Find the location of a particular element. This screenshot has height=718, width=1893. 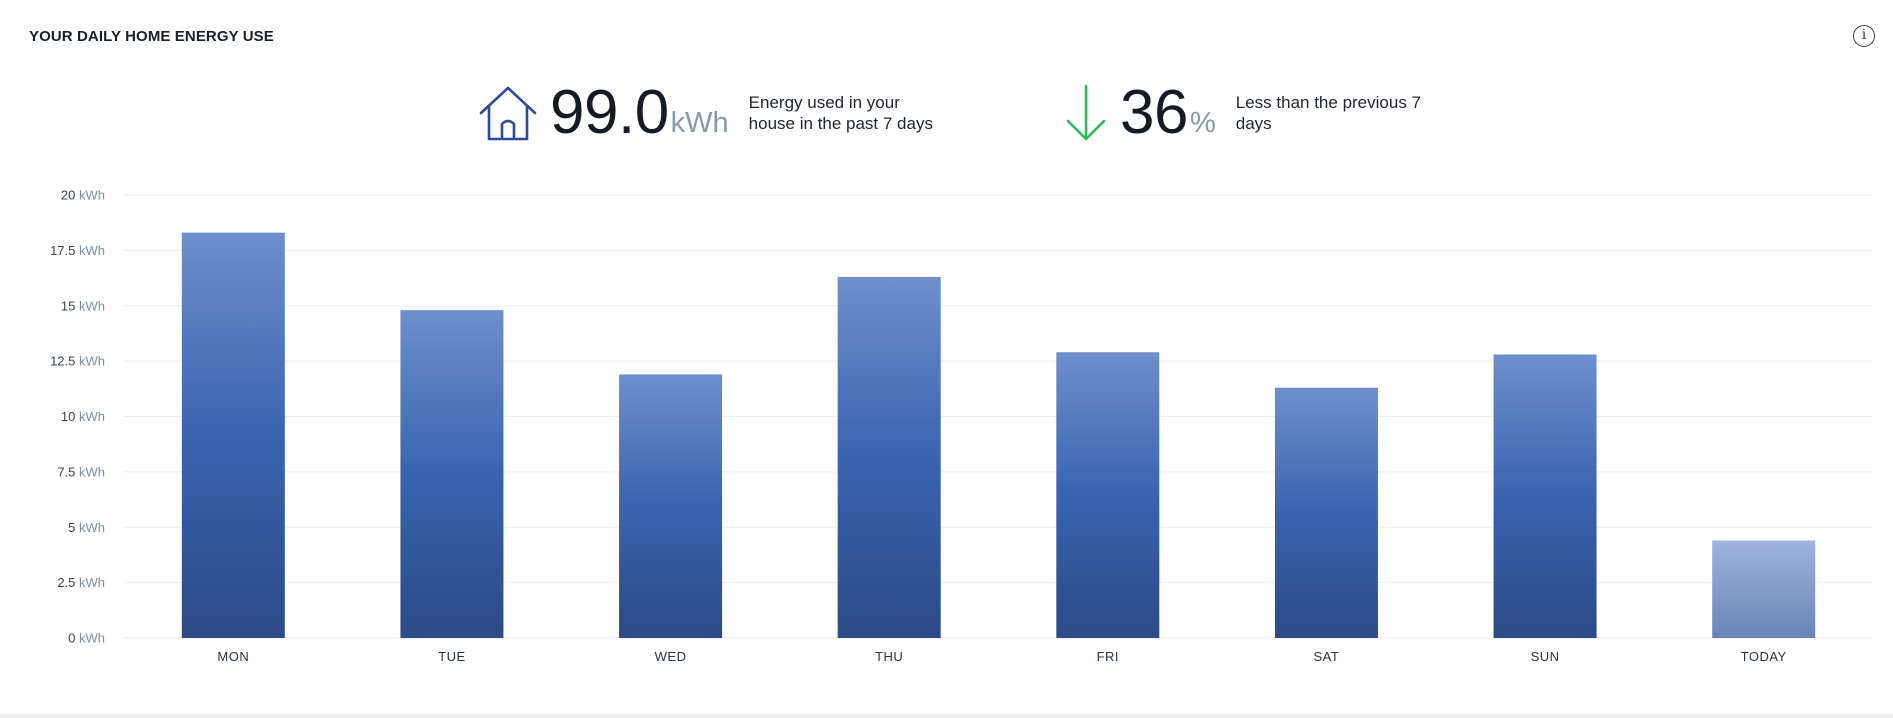

x-tick-label: FRI is located at coordinates (1108, 656).